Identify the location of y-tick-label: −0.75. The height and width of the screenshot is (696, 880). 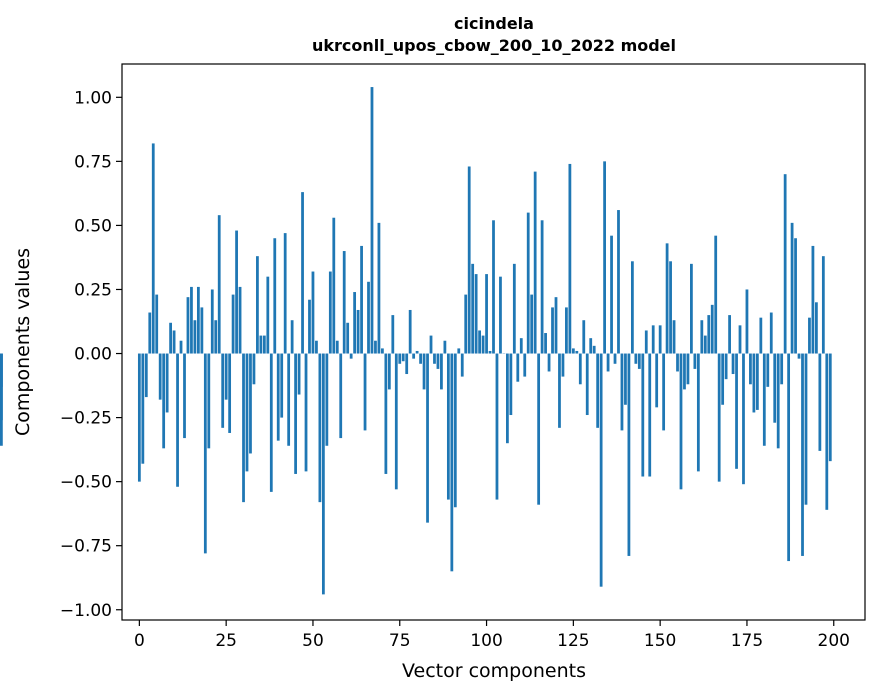
(86, 547).